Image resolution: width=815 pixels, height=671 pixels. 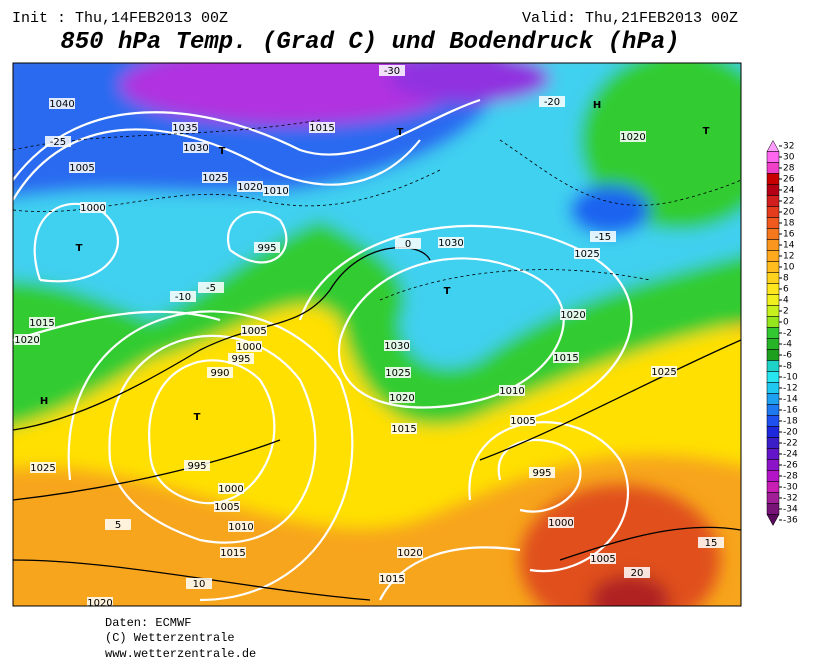 I want to click on contour-label: 990, so click(x=219, y=373).